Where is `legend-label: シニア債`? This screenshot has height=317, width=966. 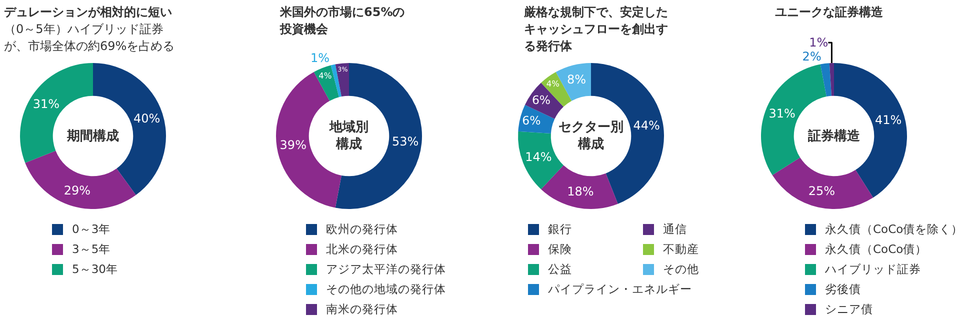
legend-label: シニア債 is located at coordinates (849, 309).